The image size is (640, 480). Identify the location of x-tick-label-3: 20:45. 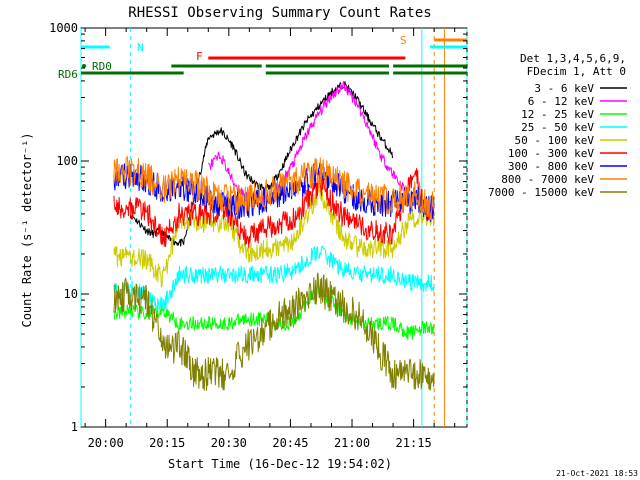
(290, 443).